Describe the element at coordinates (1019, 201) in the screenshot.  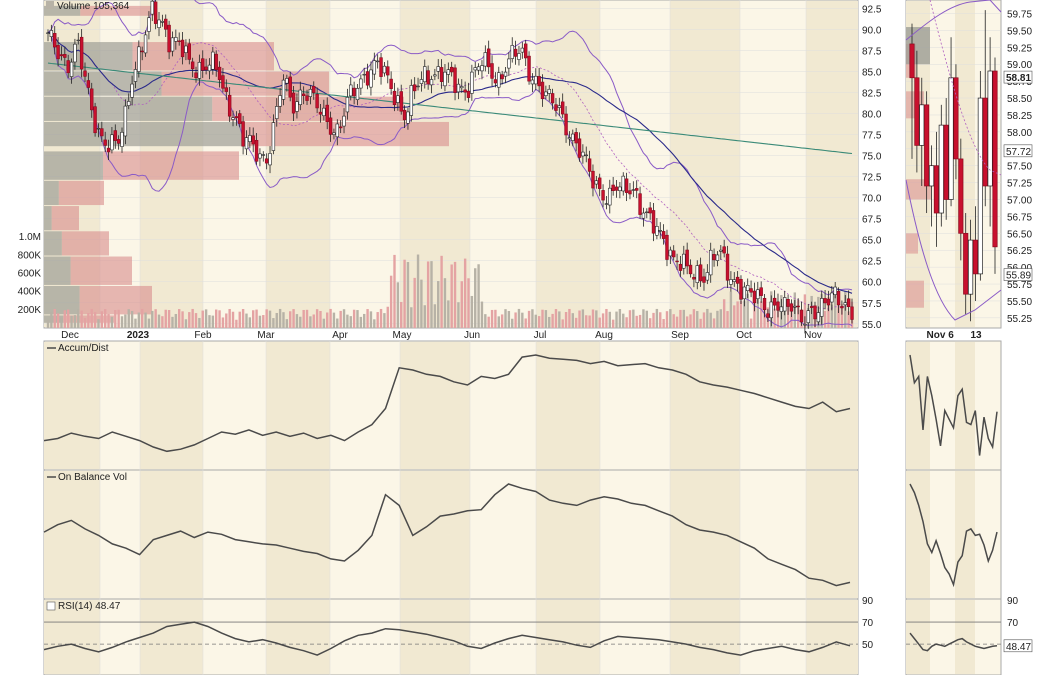
I see `zoom-price-tick-label: 57.00` at that location.